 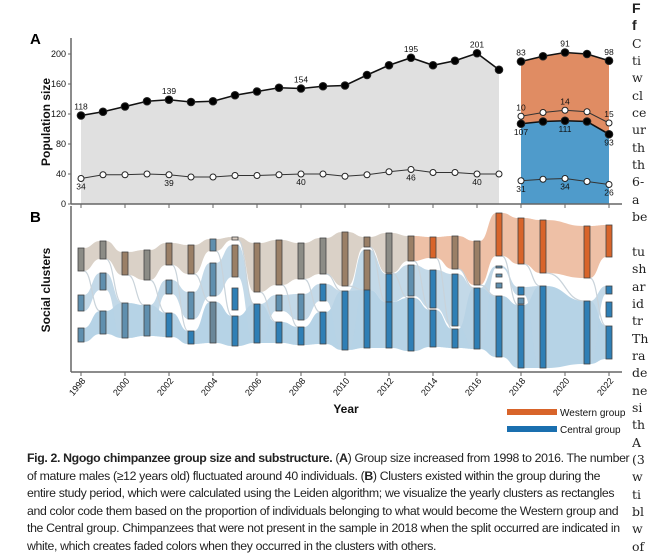 What do you see at coordinates (58, 54) in the screenshot?
I see `y-tick-label: 200` at bounding box center [58, 54].